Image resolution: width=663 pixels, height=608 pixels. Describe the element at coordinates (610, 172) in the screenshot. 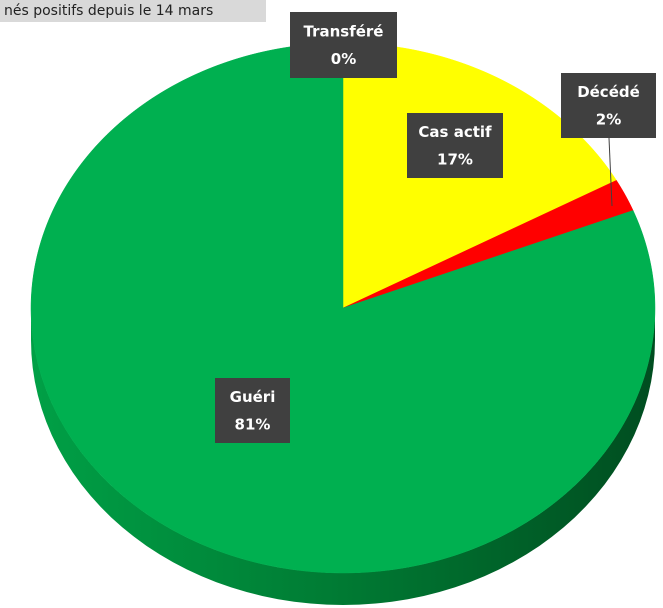

I see `leader-line` at that location.